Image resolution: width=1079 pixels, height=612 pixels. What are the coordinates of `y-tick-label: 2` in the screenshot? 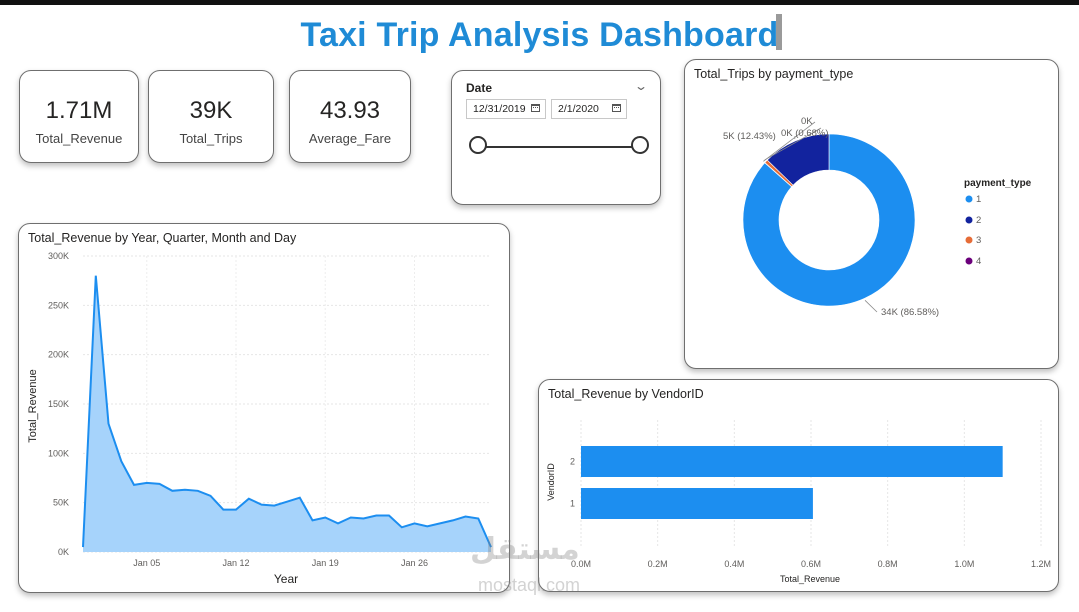 It's located at (572, 462).